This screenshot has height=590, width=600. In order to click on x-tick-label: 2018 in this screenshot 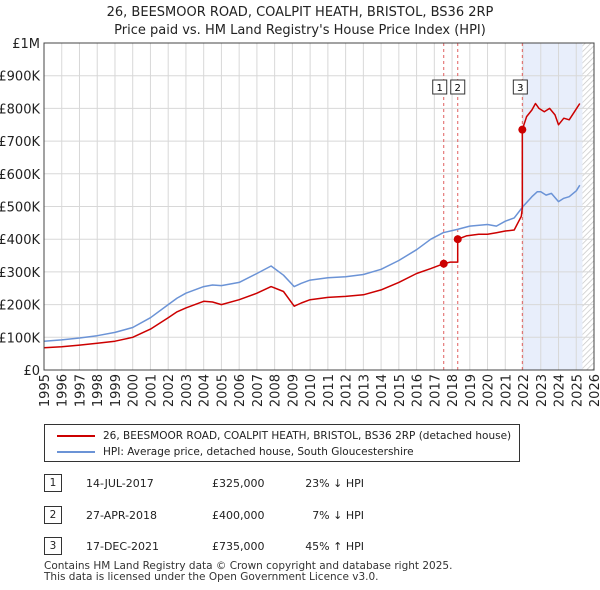, I will do `click(453, 390)`.